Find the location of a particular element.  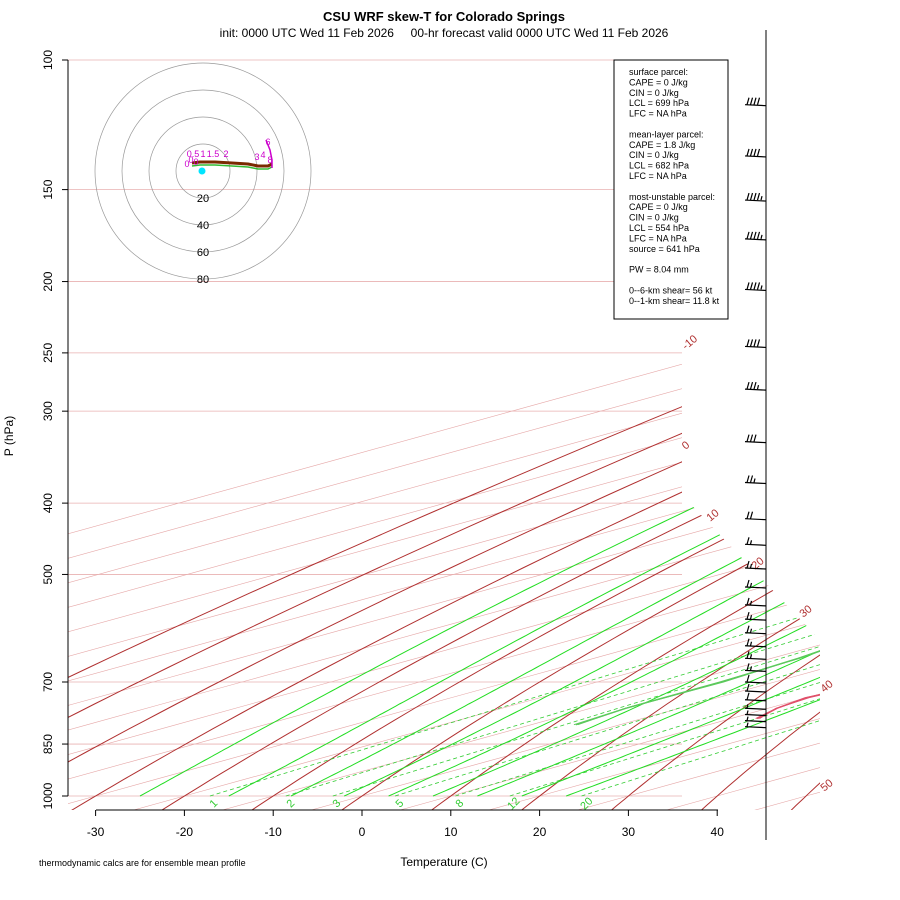

hodograph-ring-label: 60 is located at coordinates (203, 253).